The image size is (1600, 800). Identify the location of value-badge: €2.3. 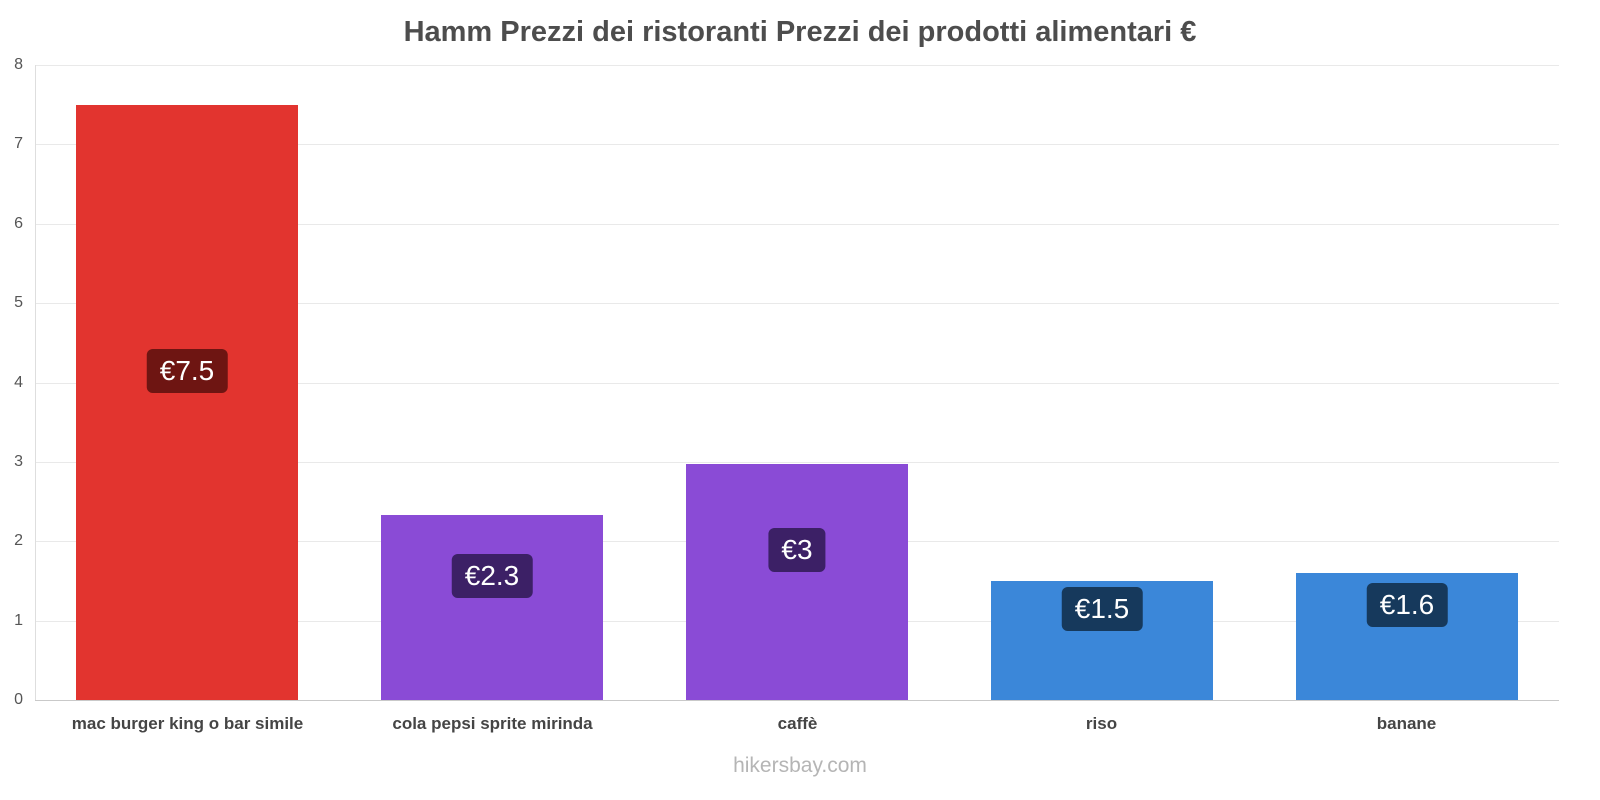
(492, 575).